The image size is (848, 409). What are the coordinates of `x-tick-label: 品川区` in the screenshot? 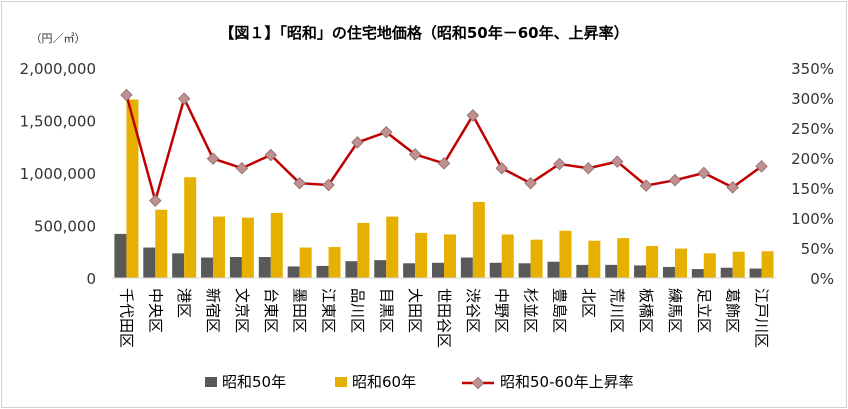 It's located at (357, 310).